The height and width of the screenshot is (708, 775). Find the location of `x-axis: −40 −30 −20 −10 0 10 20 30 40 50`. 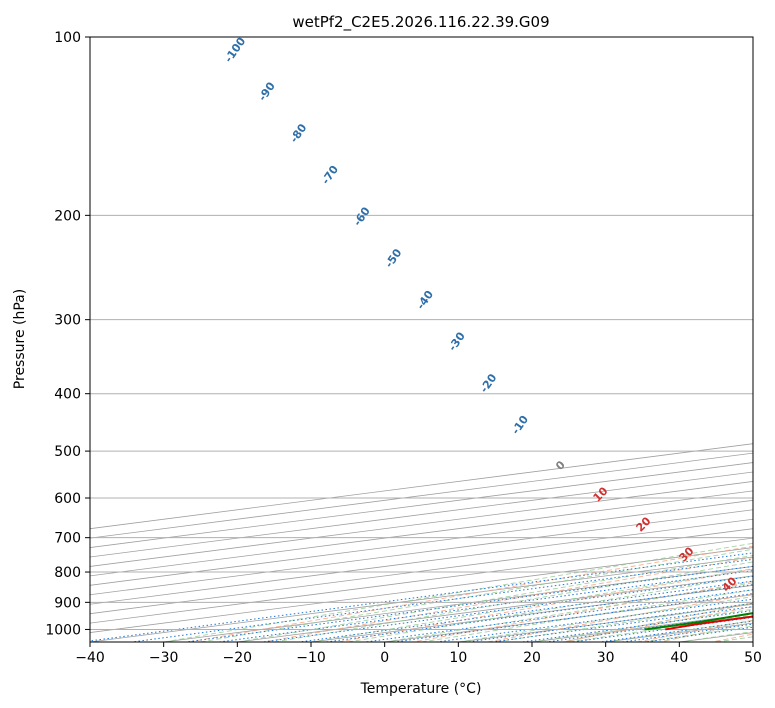

x-axis: −40 −30 −20 −10 0 10 20 30 40 50 is located at coordinates (418, 654).